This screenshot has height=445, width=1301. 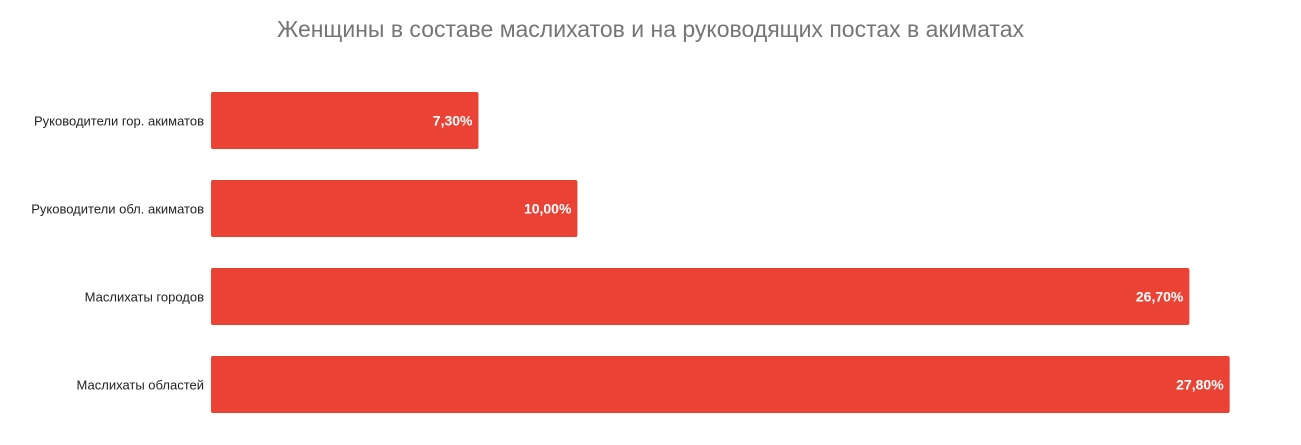 What do you see at coordinates (144, 297) in the screenshot?
I see `category-label: Маслихаты городов` at bounding box center [144, 297].